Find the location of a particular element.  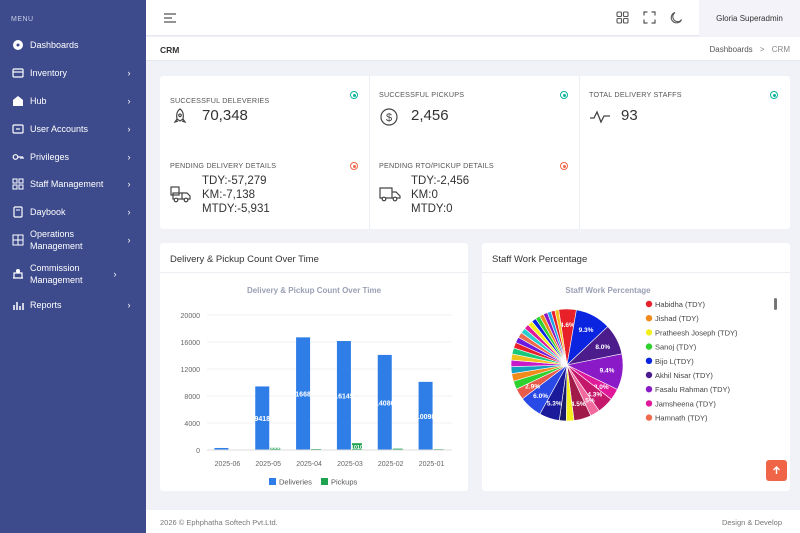

hamburger-menu-icon is located at coordinates (170, 18).